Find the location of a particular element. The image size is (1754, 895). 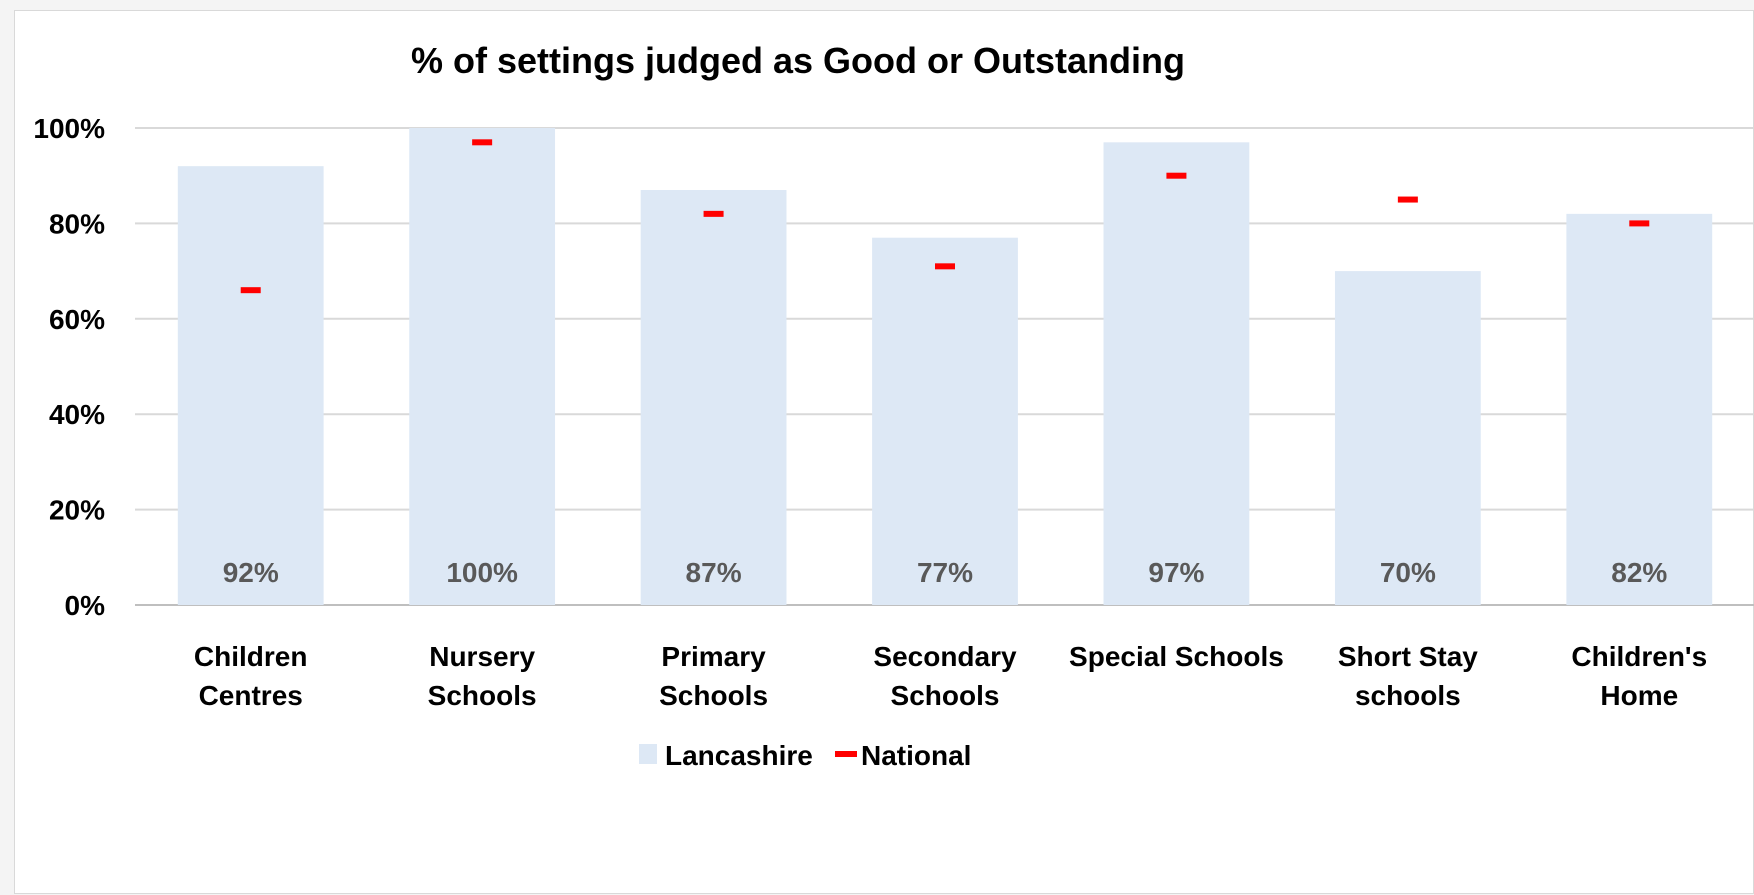

x-category: Primary Schools is located at coordinates (713, 676).